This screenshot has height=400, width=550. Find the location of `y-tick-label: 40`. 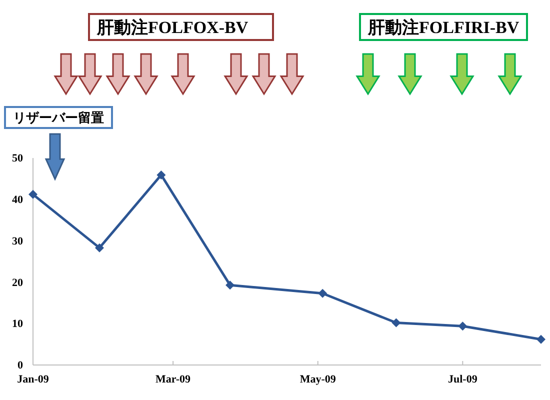

y-tick-label: 40 is located at coordinates (18, 200).